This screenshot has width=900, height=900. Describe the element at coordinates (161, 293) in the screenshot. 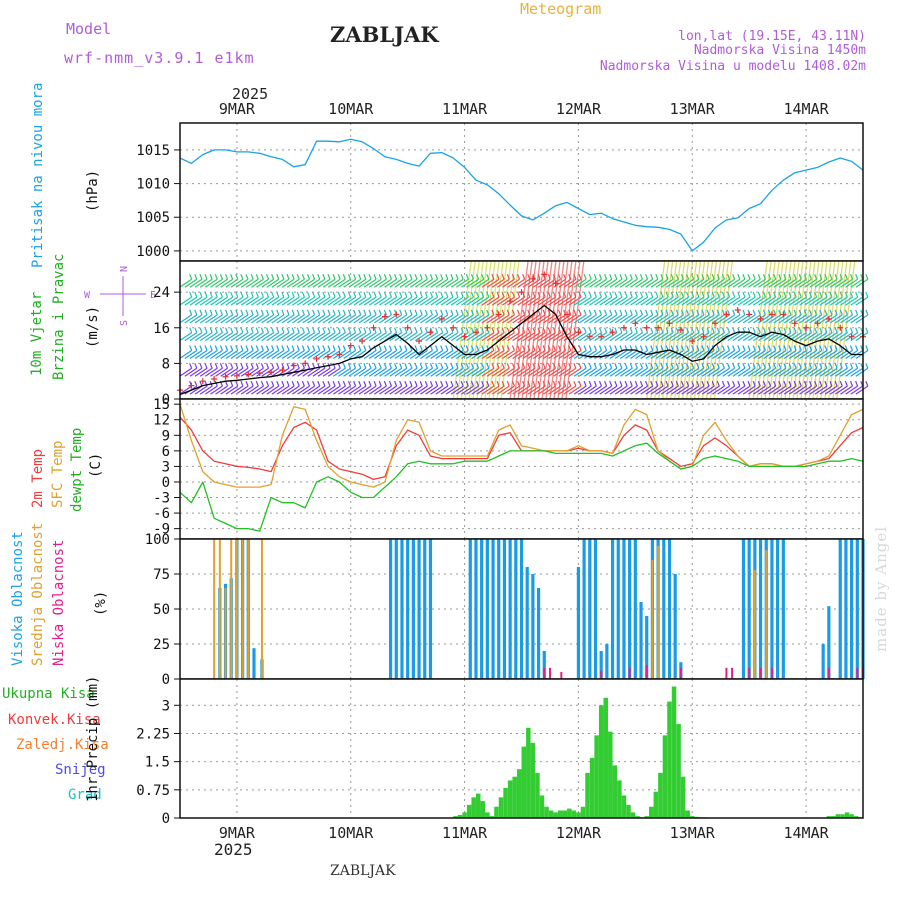

I see `y-tick-label: 24` at that location.